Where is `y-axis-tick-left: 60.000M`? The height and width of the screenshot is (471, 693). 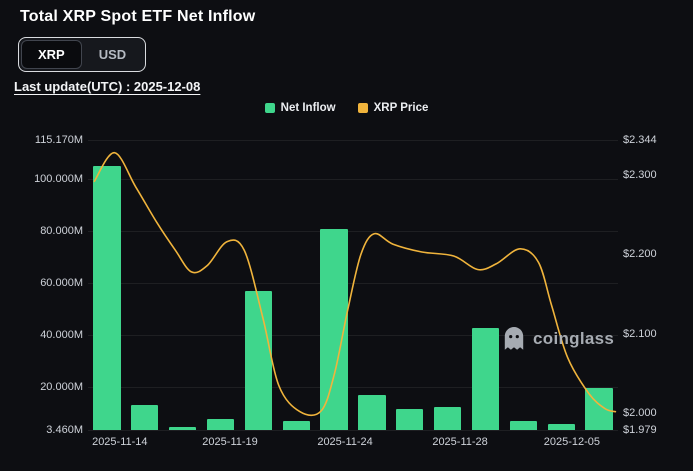
y-axis-tick-left: 60.000M is located at coordinates (61, 283).